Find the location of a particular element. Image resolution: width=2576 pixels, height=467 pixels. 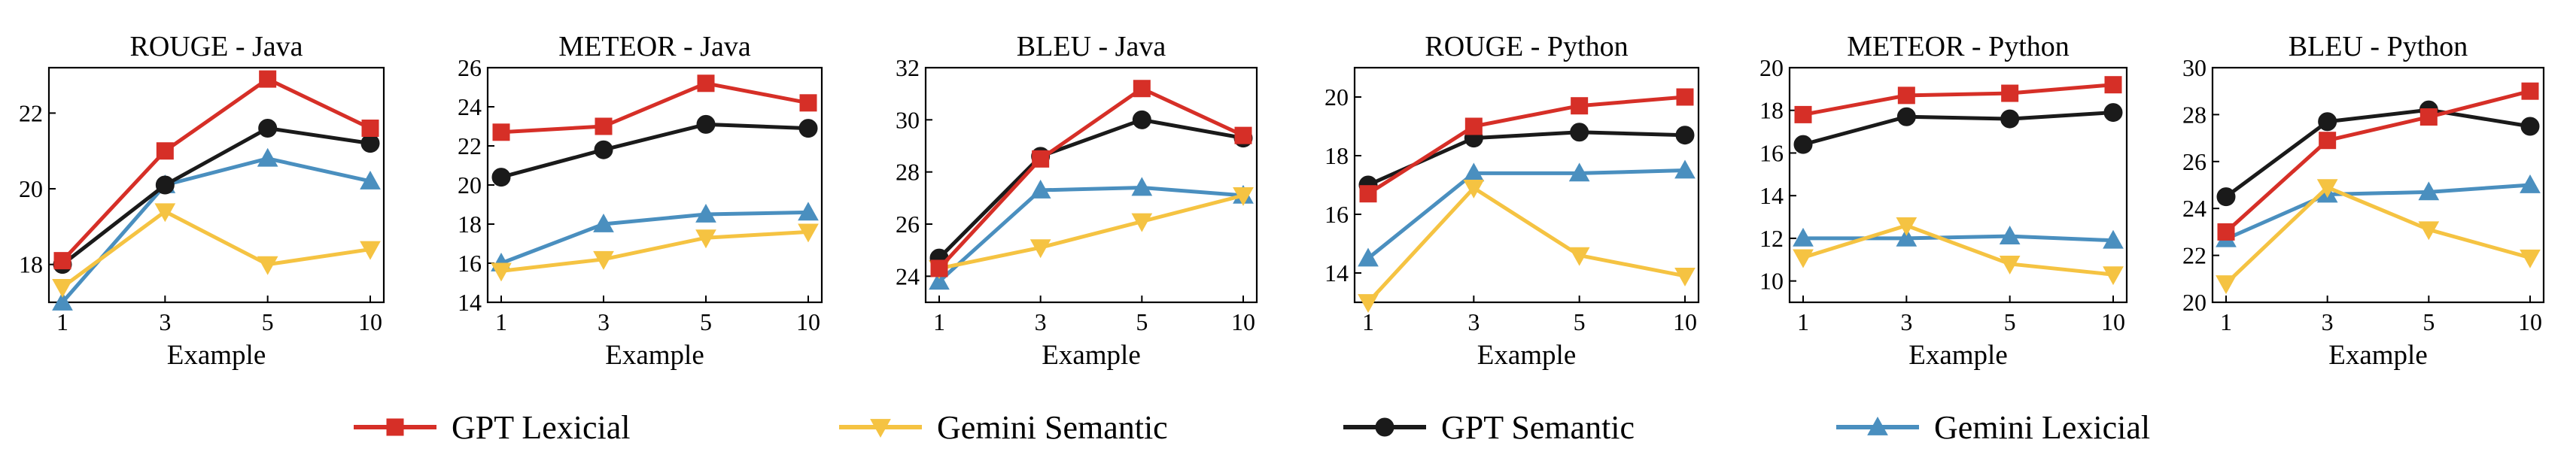

chart-title: ROUGE - Java is located at coordinates (216, 46).